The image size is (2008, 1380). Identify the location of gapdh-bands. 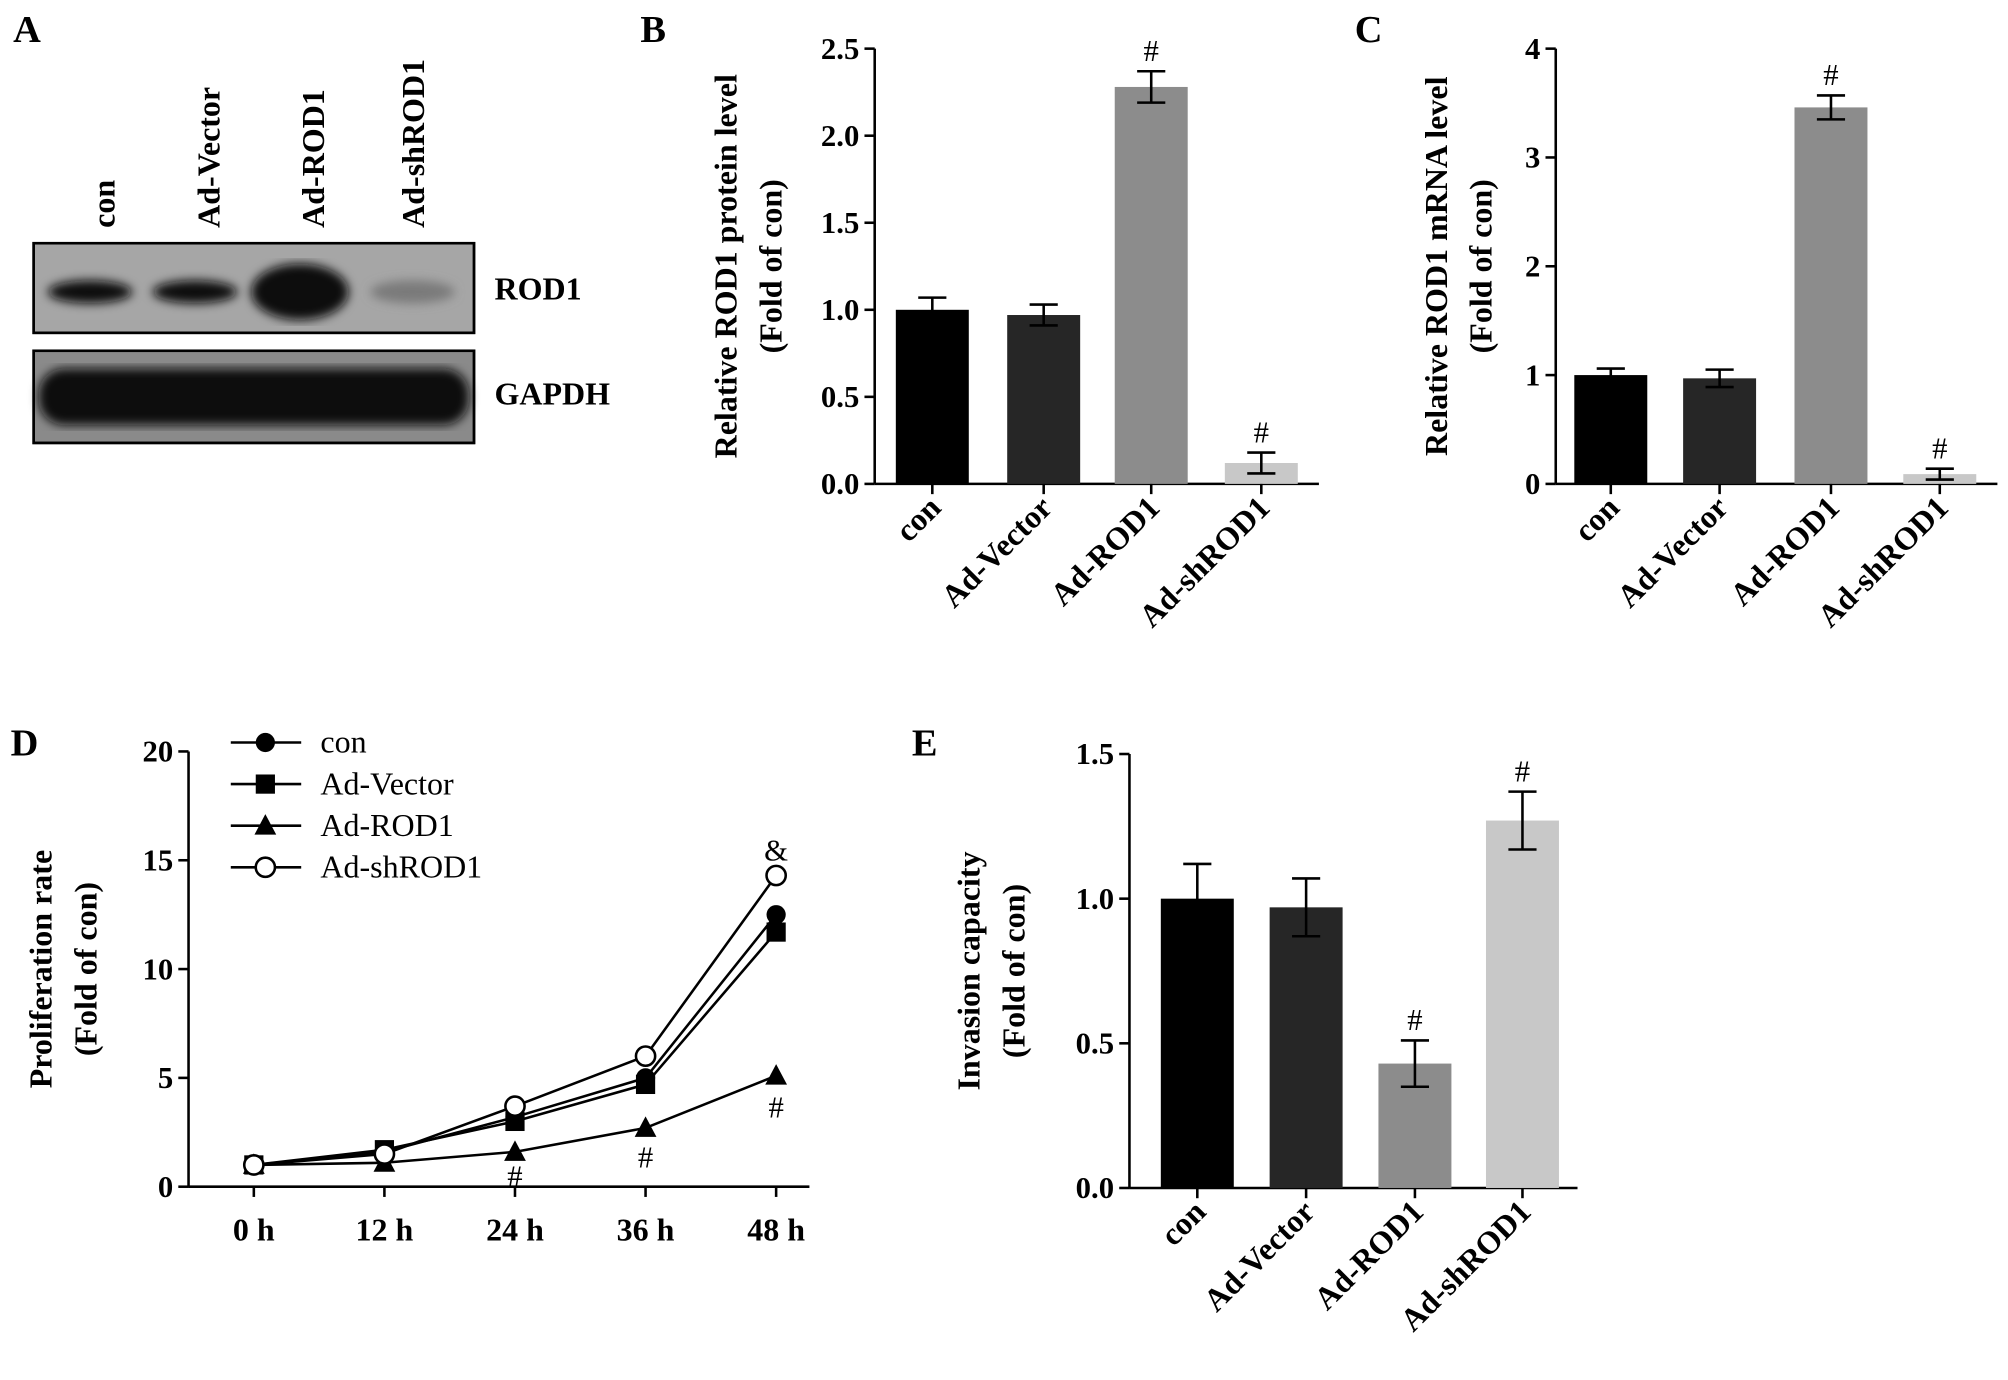
(253, 397).